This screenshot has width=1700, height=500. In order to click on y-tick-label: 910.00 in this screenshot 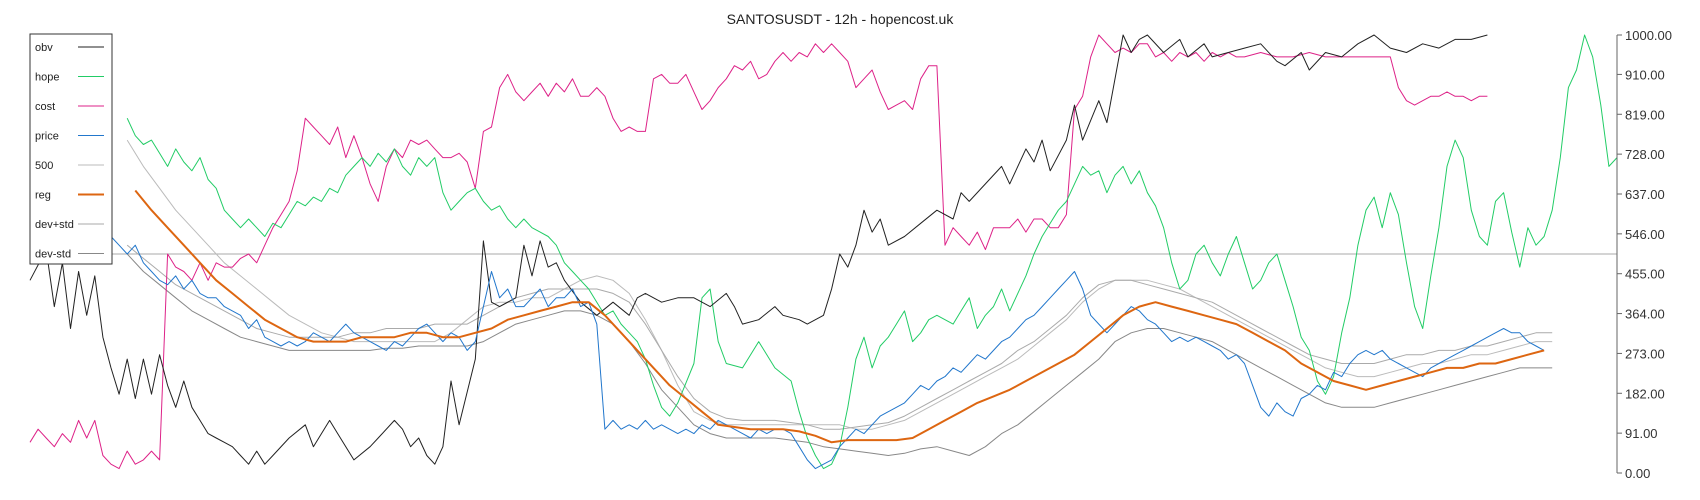, I will do `click(1645, 74)`.